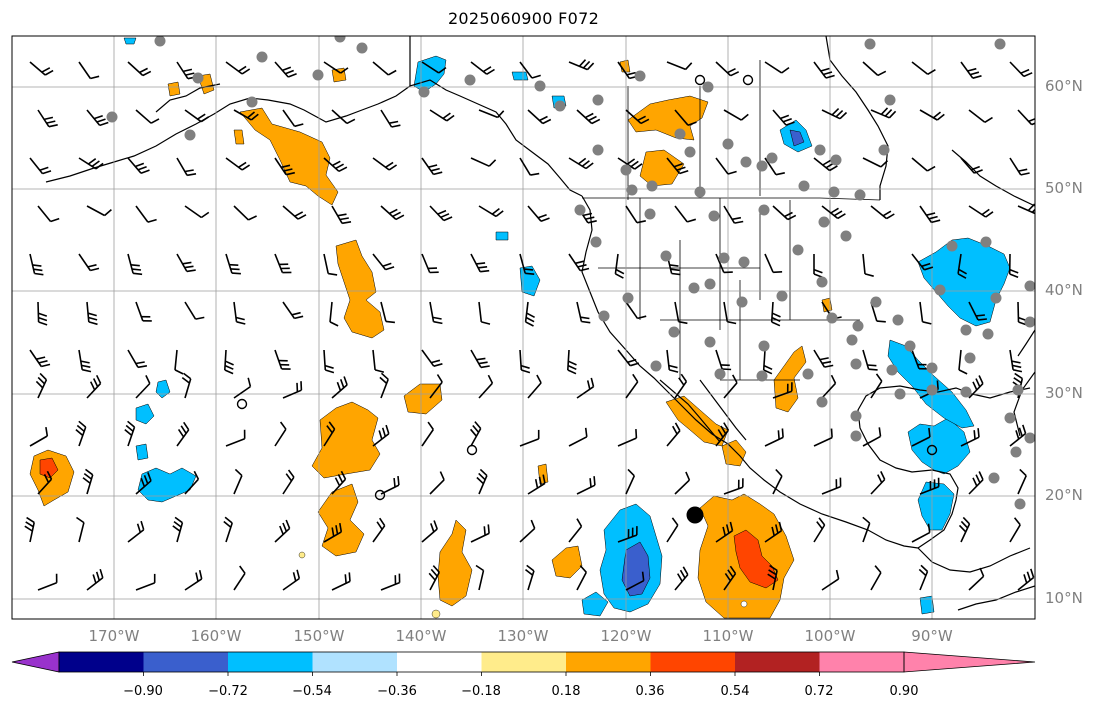 This screenshot has height=712, width=1105. Describe the element at coordinates (421, 636) in the screenshot. I see `lon-label-140w: 140°W` at that location.